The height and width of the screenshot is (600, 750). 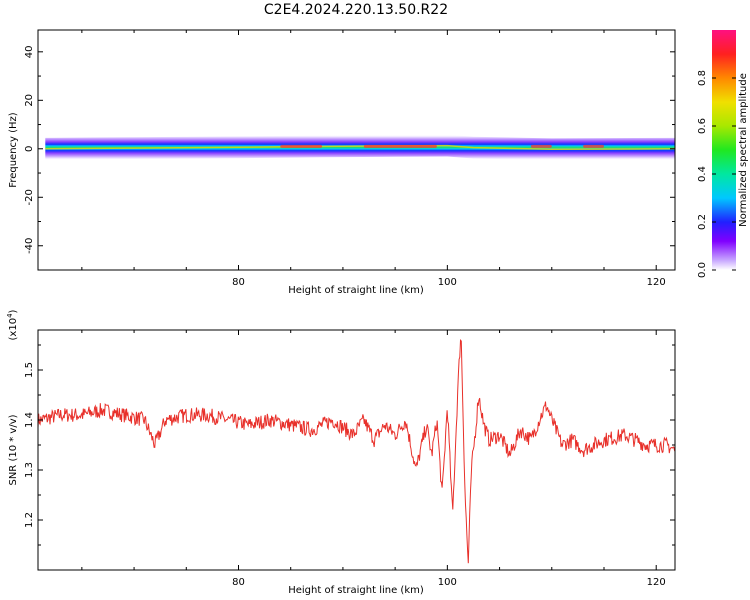 What do you see at coordinates (356, 290) in the screenshot?
I see `spectrogram-x-axis-label: Height of straight line (km)` at bounding box center [356, 290].